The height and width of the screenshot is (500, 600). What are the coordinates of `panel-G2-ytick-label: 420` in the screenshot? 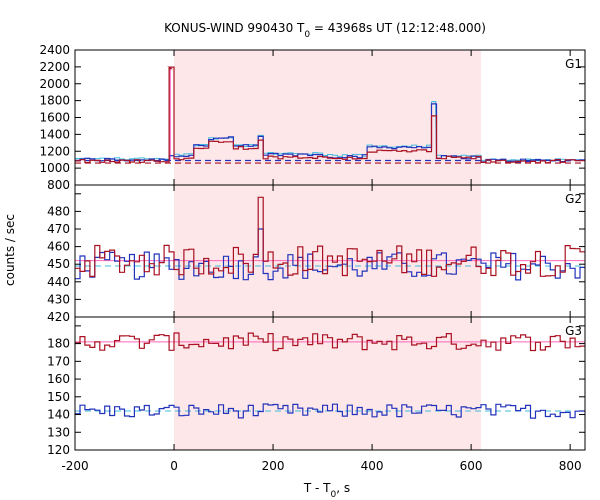 It's located at (58, 317).